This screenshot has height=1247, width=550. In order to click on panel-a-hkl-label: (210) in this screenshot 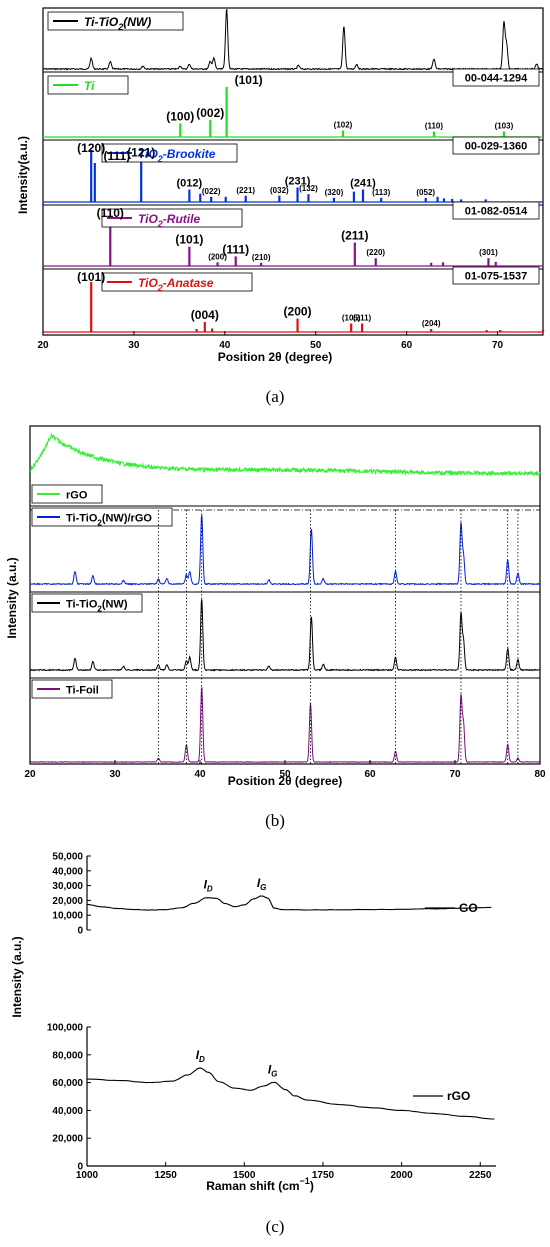, I will do `click(261, 257)`.